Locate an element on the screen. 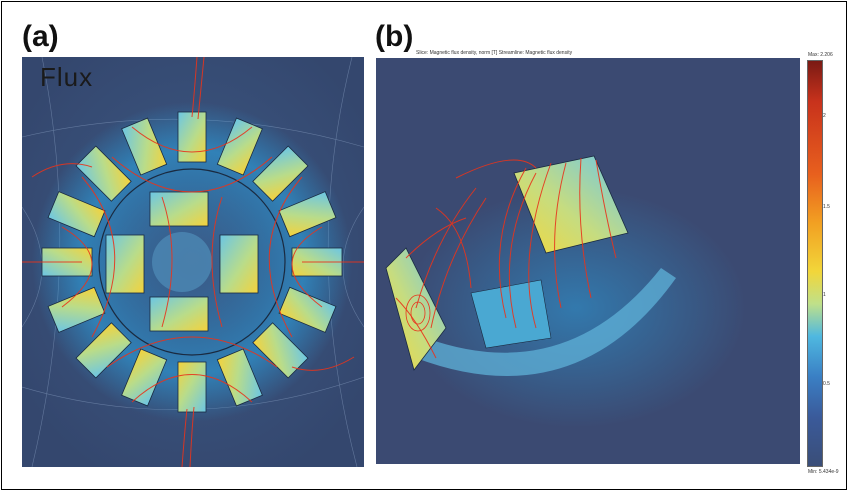 This screenshot has height=493, width=850. colorbar-tick-0-5: 0.5 is located at coordinates (826, 384).